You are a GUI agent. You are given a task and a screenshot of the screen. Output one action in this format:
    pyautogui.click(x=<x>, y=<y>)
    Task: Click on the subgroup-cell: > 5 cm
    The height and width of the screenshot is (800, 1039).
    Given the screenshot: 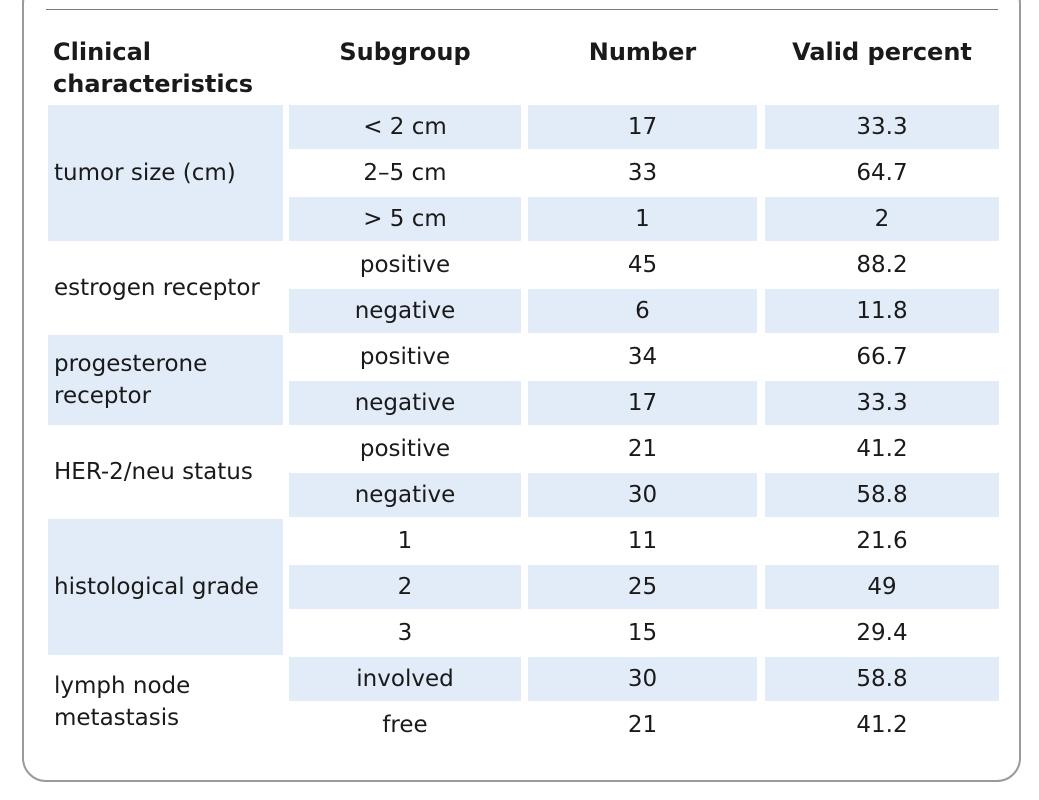 What is the action you would take?
    pyautogui.click(x=405, y=219)
    